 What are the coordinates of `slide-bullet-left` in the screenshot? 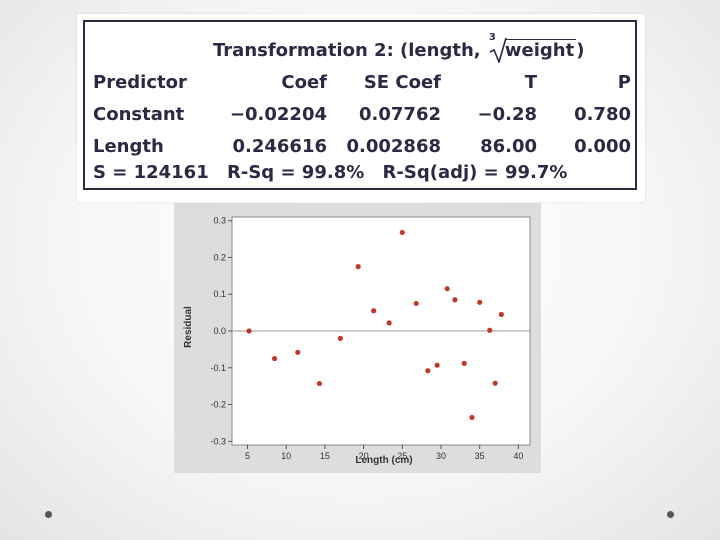 It's located at (48, 514).